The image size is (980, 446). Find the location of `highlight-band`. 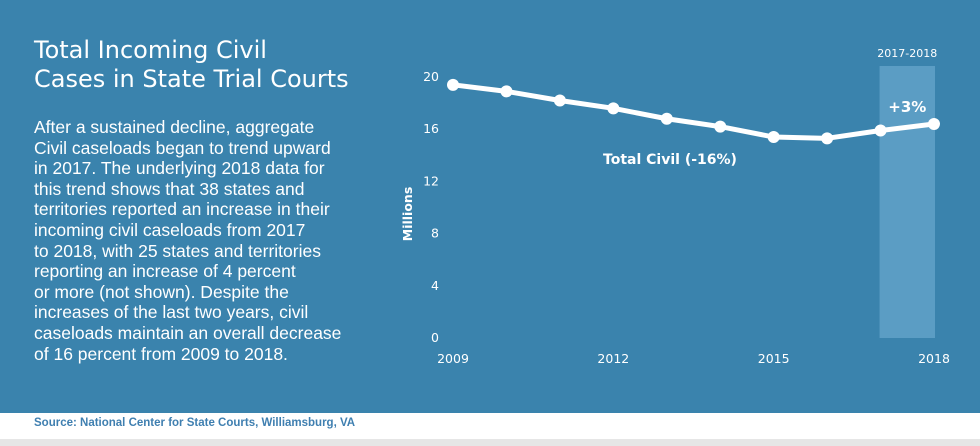

highlight-band is located at coordinates (907, 202).